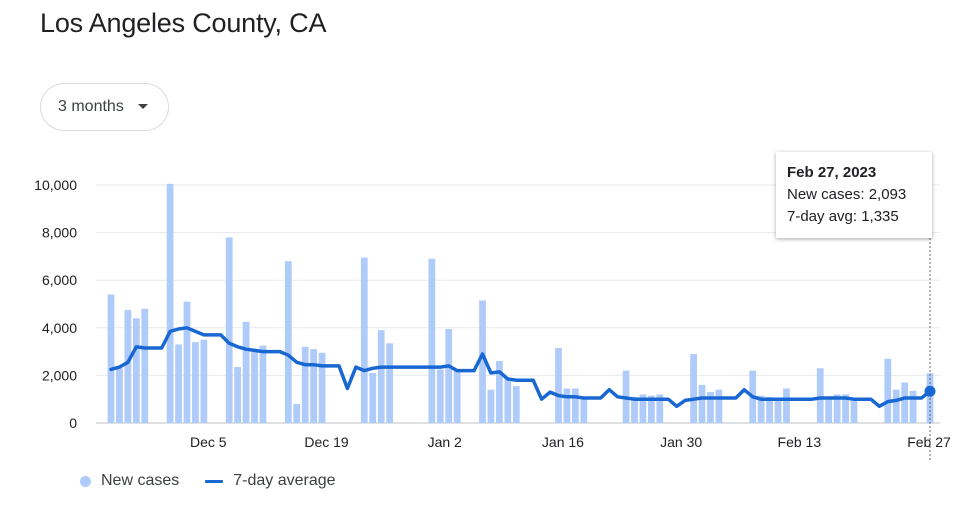  Describe the element at coordinates (59, 375) in the screenshot. I see `y-tick-label: 2,000` at that location.